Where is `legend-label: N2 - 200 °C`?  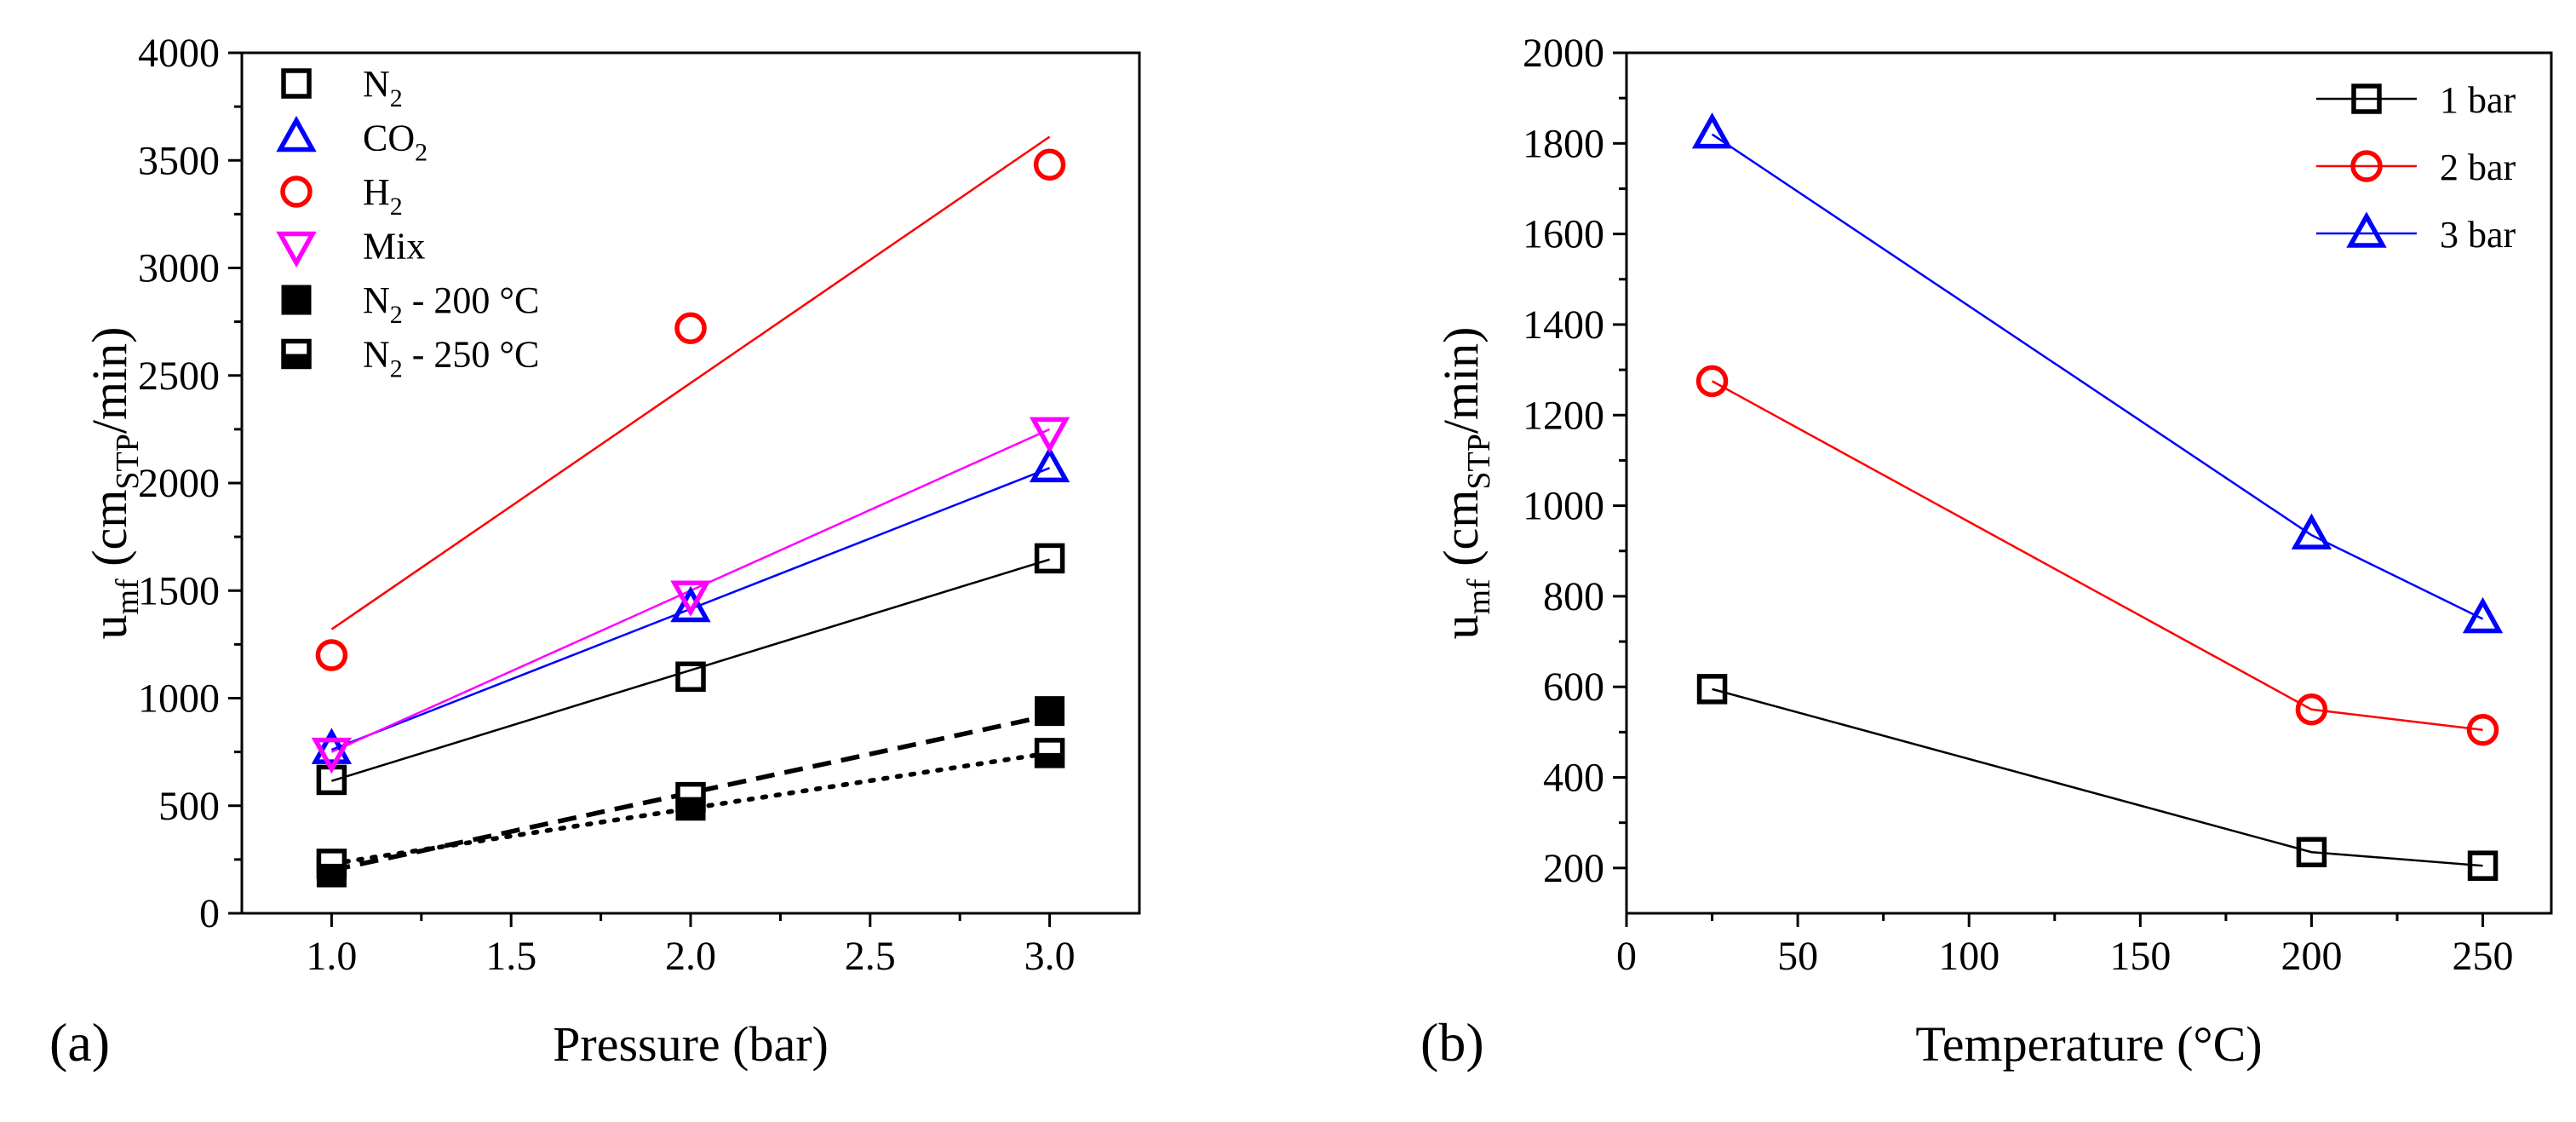 legend-label: N2 - 200 °C is located at coordinates (451, 304).